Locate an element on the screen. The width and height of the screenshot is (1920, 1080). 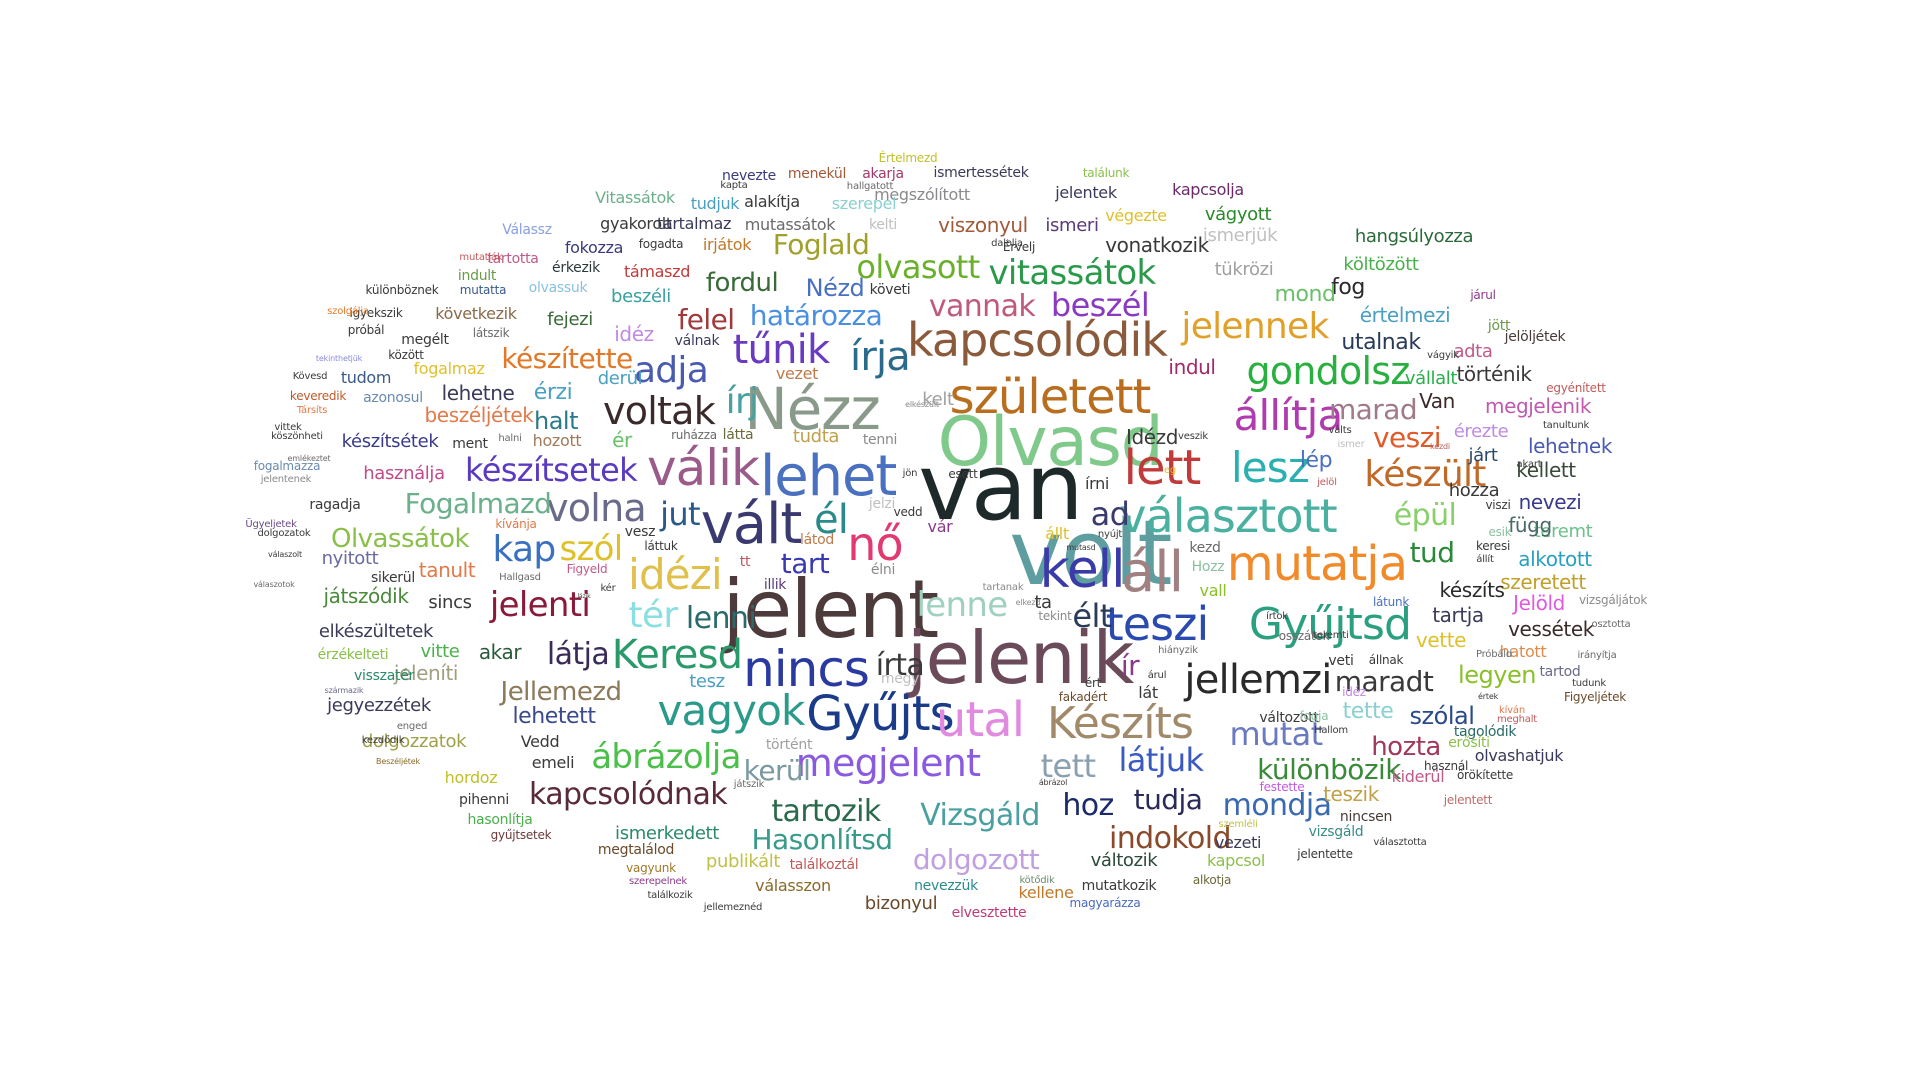
cloud-word: használ is located at coordinates (1446, 766).